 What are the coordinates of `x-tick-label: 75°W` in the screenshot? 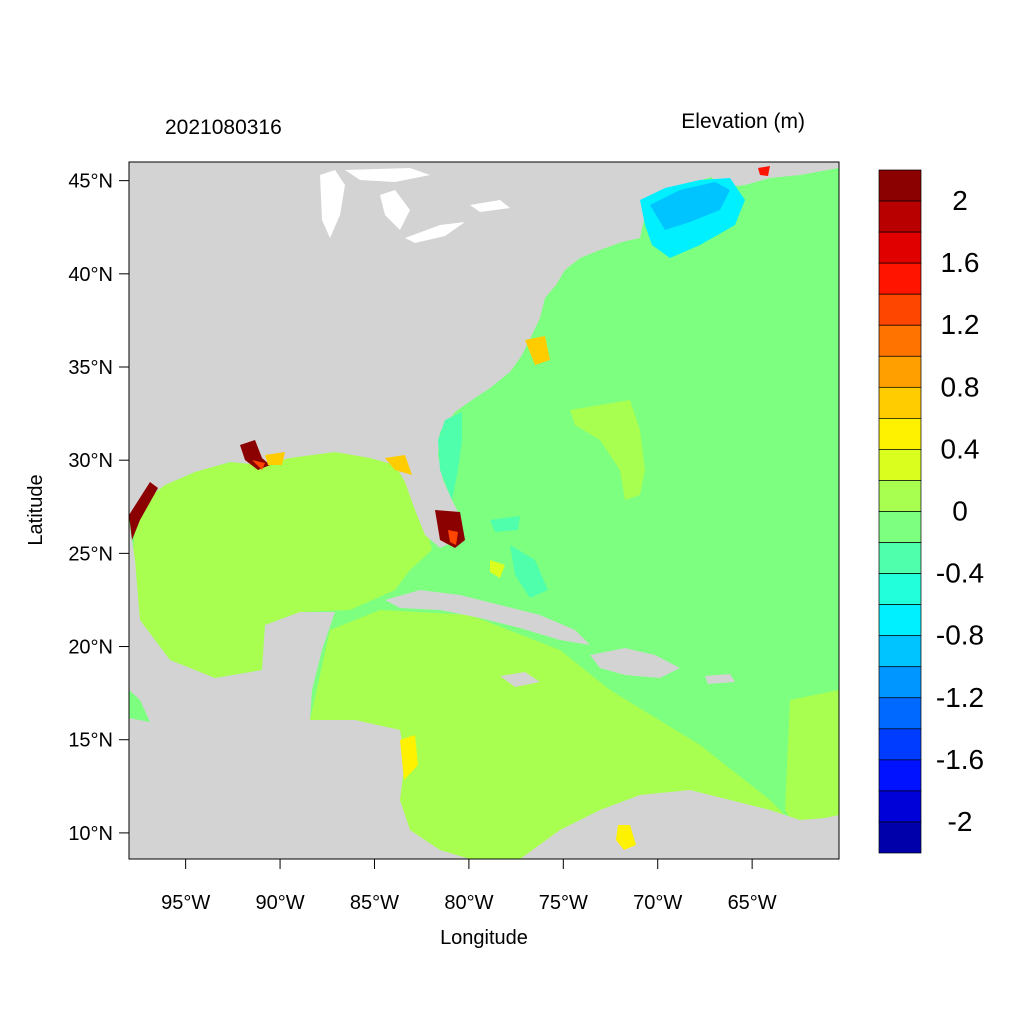 It's located at (563, 903).